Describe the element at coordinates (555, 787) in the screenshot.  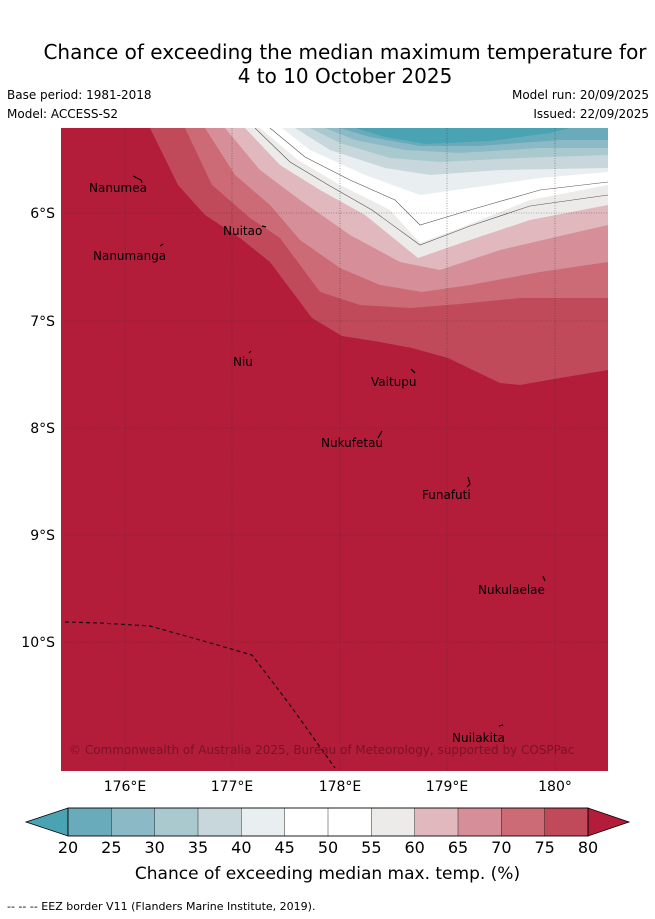
I see `lon-tick-180: 180°` at that location.